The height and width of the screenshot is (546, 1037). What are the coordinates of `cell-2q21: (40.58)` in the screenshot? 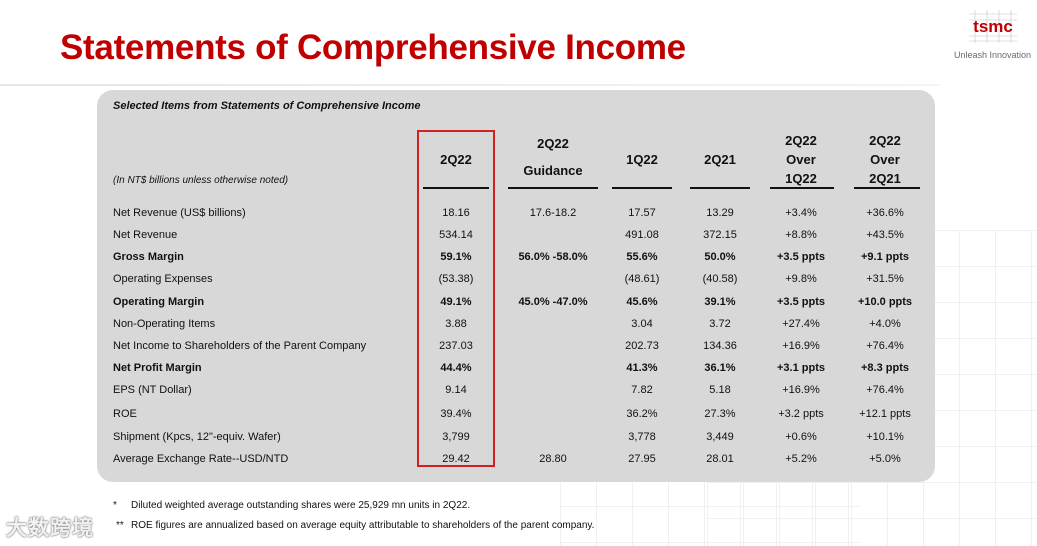 It's located at (720, 279).